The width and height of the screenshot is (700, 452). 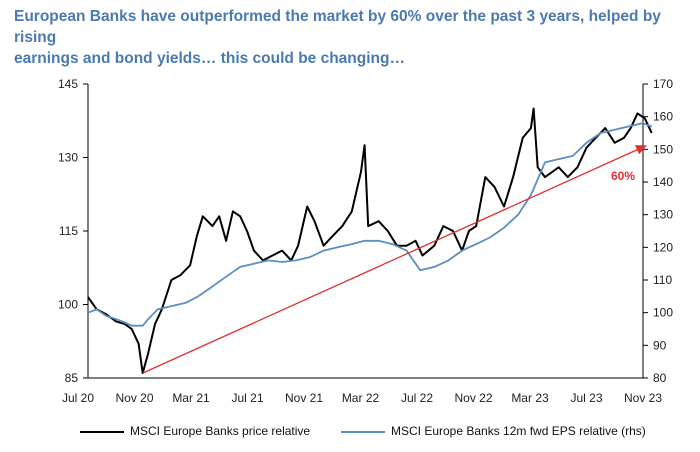 I want to click on right-tick-label: 140, so click(x=663, y=182).